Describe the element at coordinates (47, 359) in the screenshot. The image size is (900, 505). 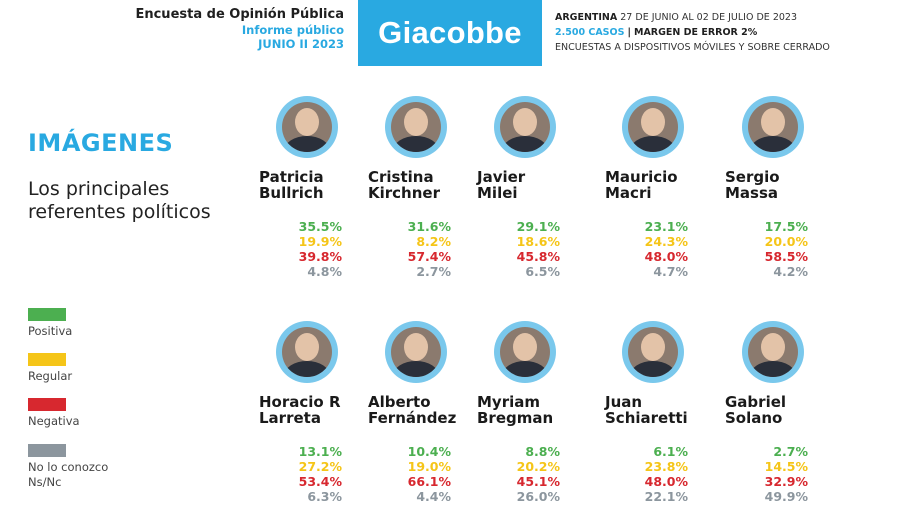
I see `legend-swatch-regular` at that location.